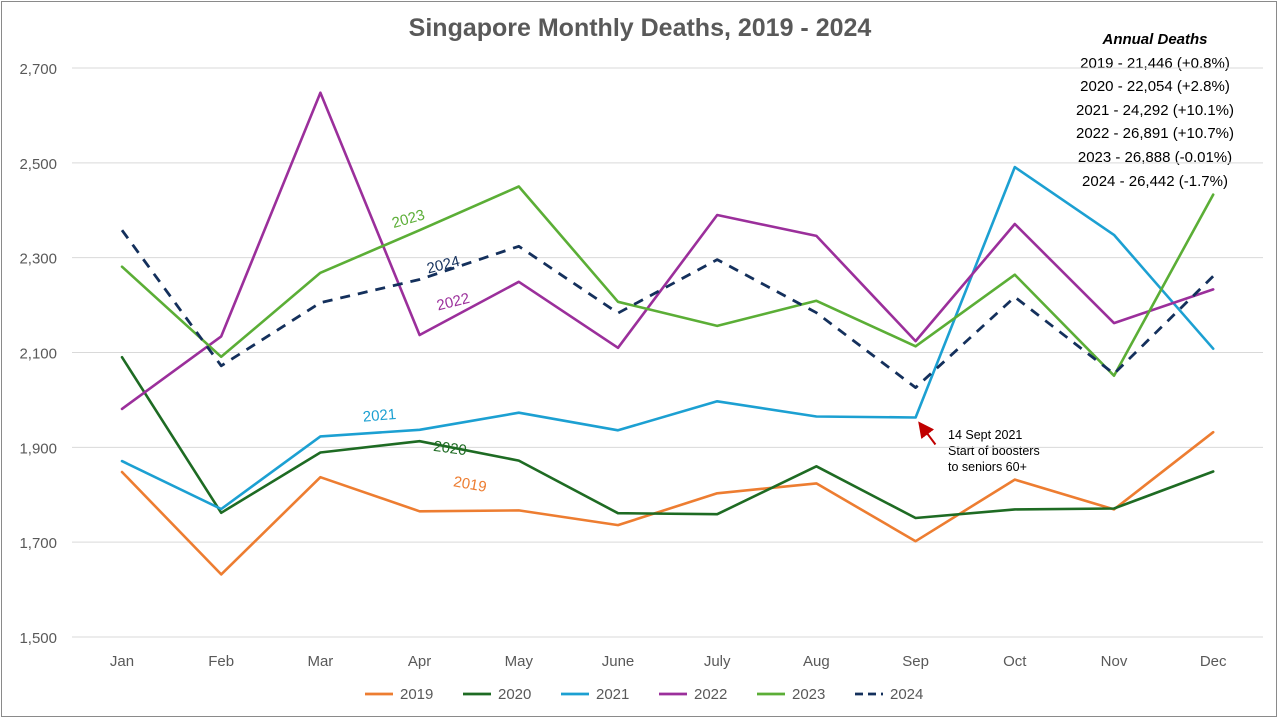 This screenshot has width=1280, height=720. What do you see at coordinates (1155, 87) in the screenshot?
I see `annual-deaths-line: 2020 - 22,054 (+2.8%)` at bounding box center [1155, 87].